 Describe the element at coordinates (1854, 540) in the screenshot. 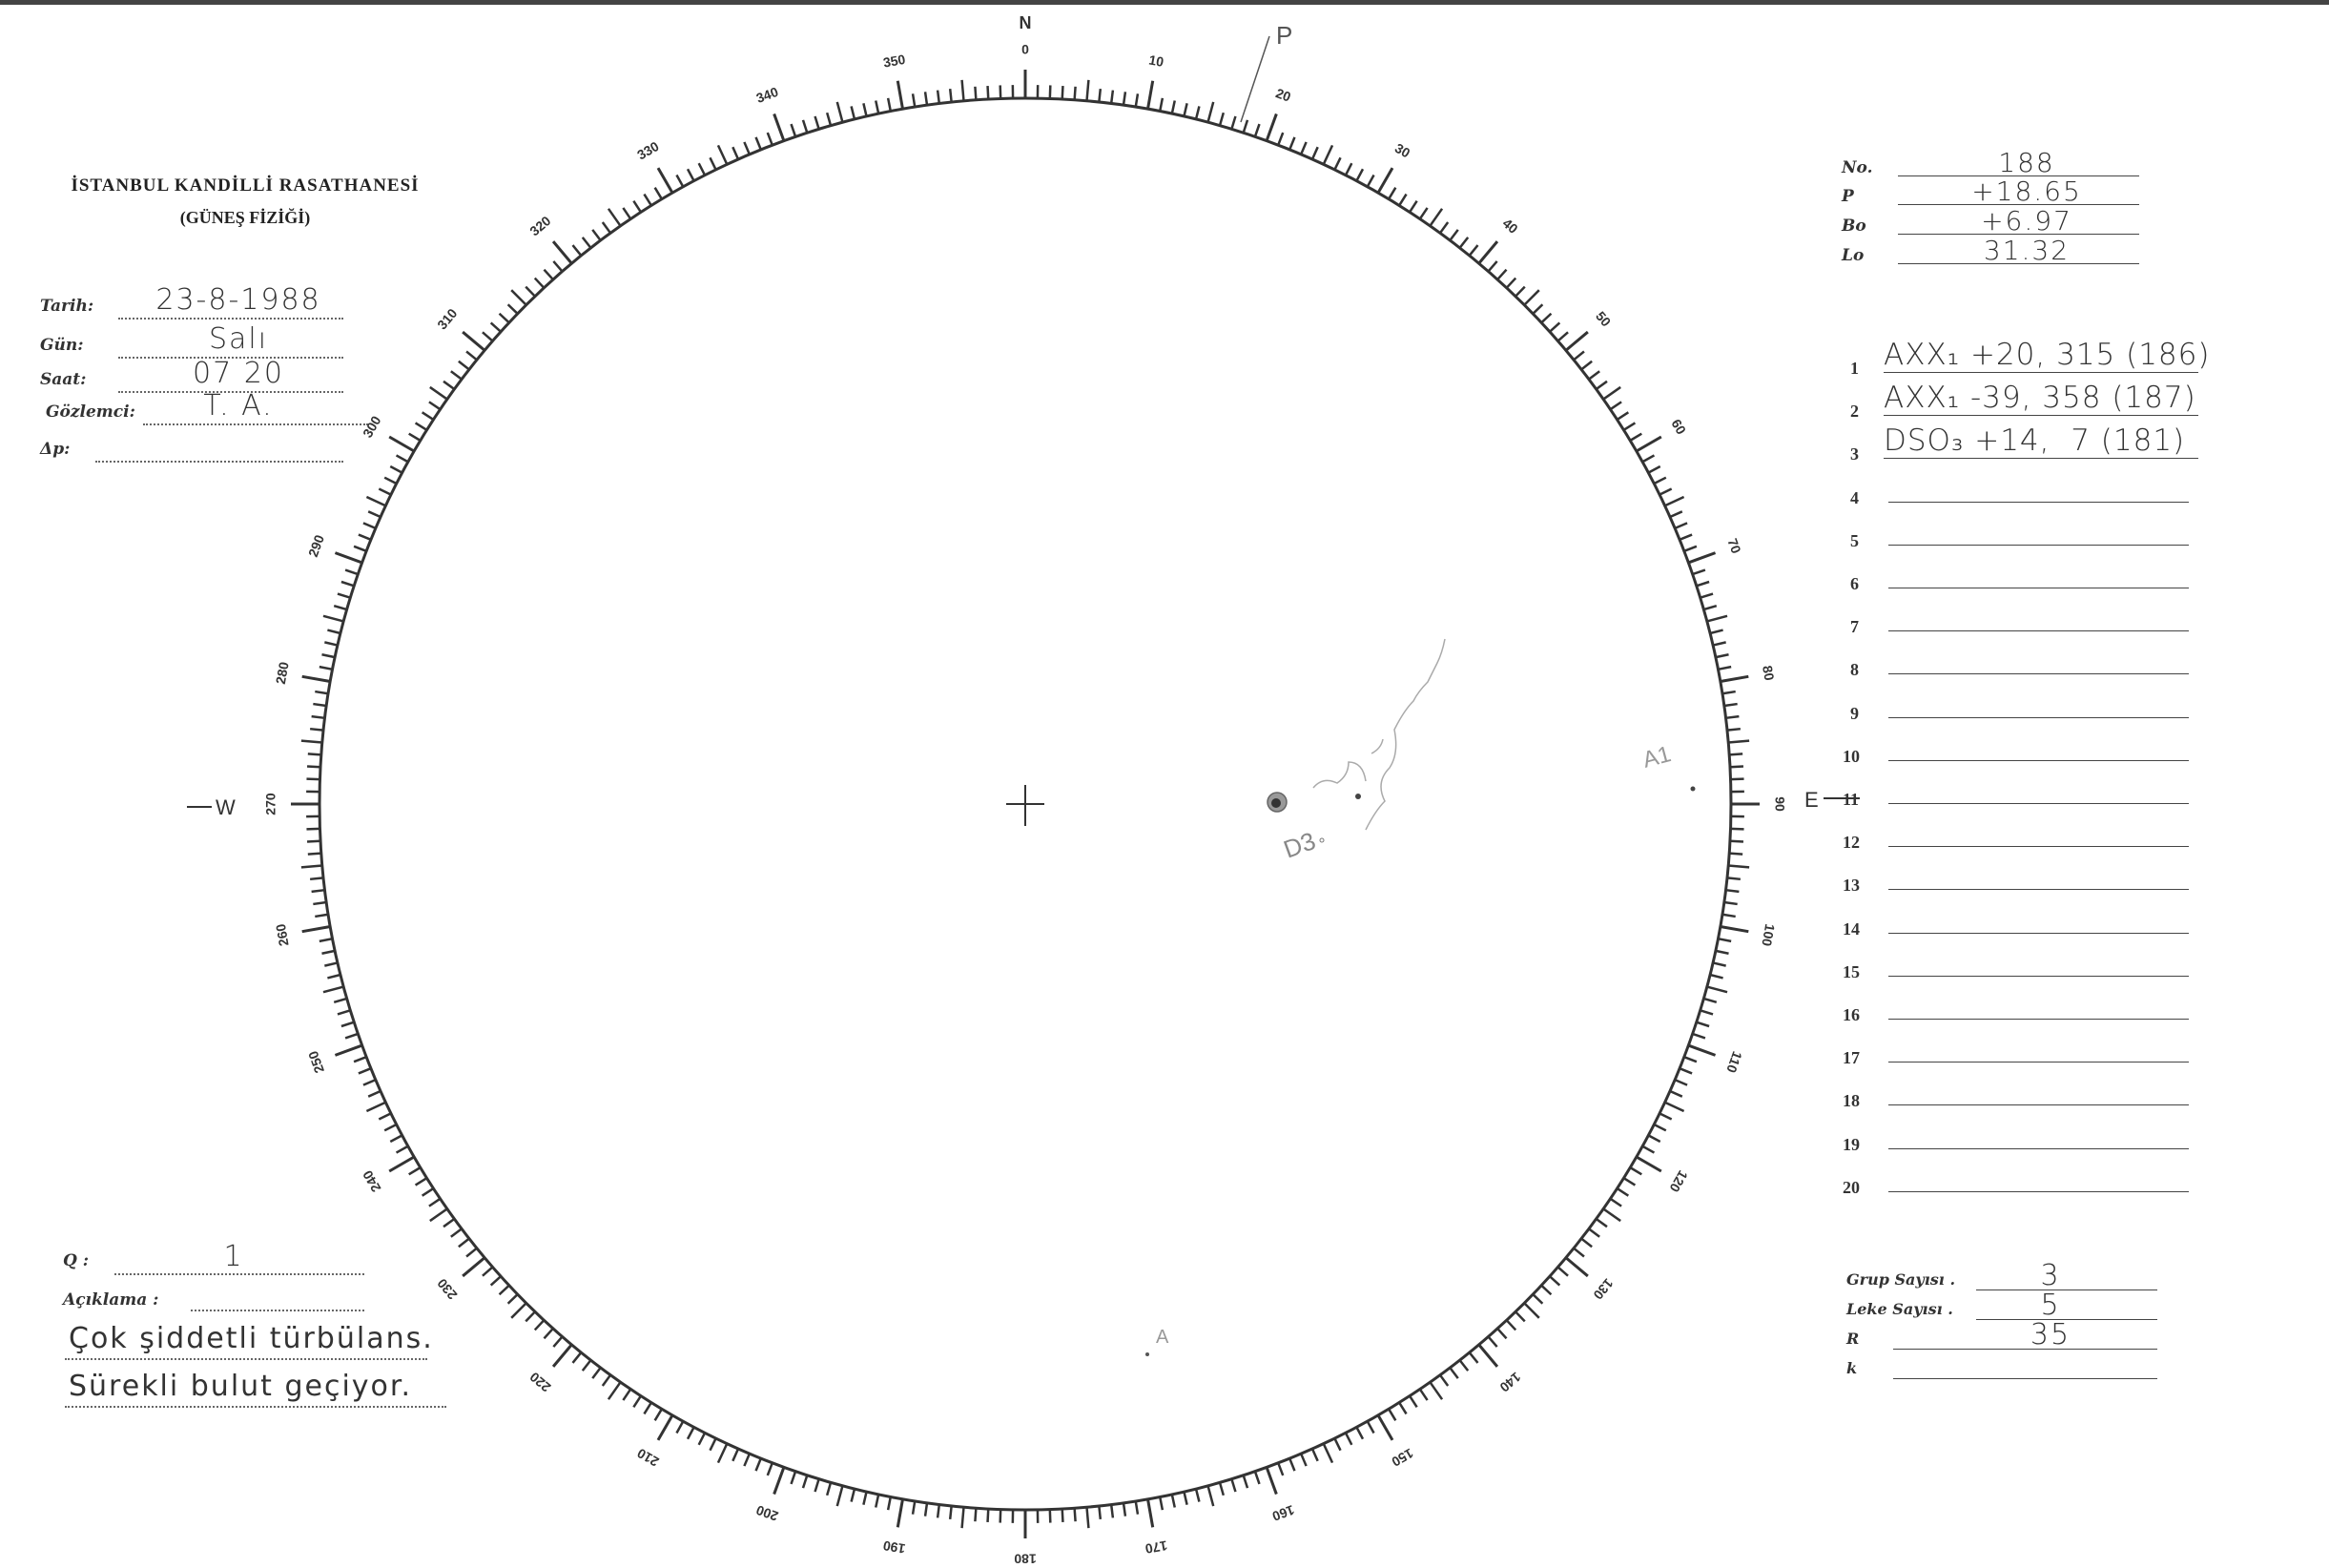

I see `group-number: 5` at that location.